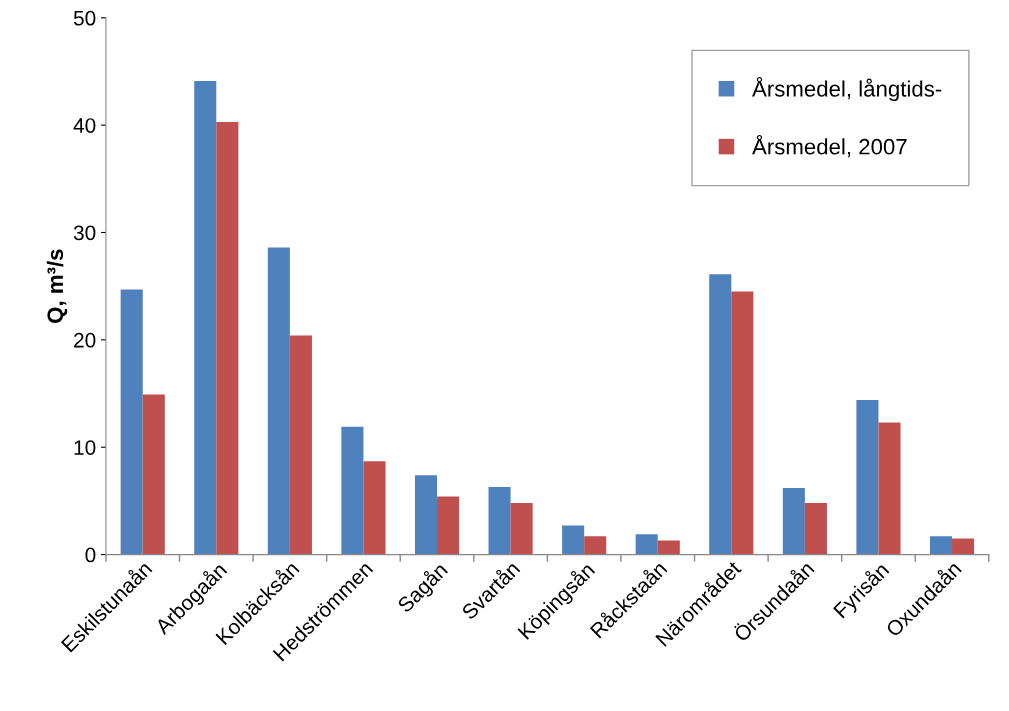 Image resolution: width=1009 pixels, height=711 pixels. What do you see at coordinates (57, 286) in the screenshot?
I see `y-axis-title: Q, m³/s` at bounding box center [57, 286].